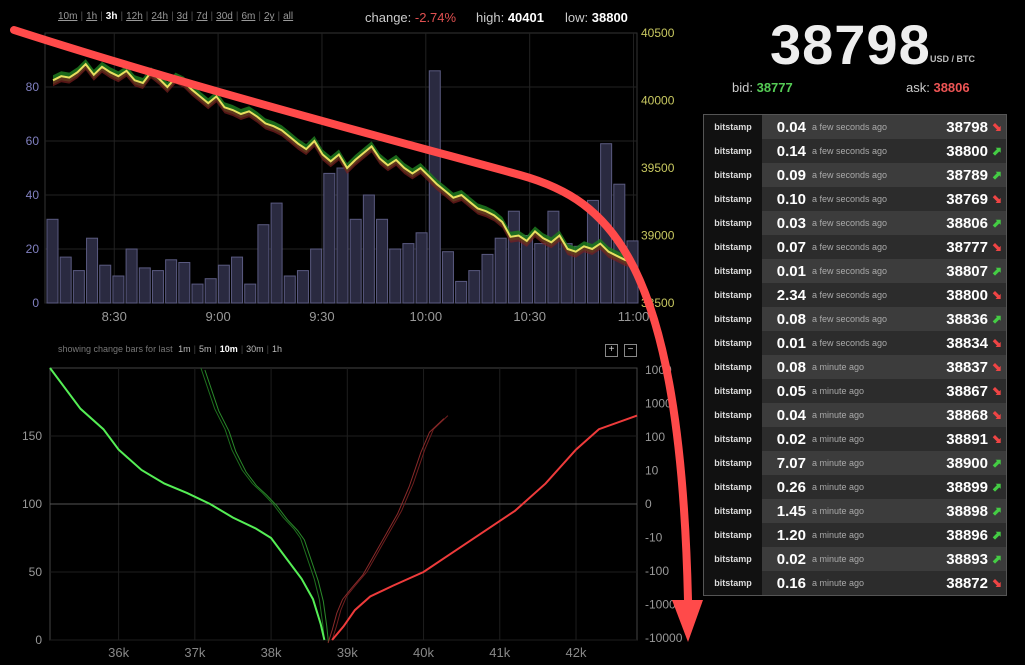  I want to click on trade-amount: 7.07, so click(791, 463).